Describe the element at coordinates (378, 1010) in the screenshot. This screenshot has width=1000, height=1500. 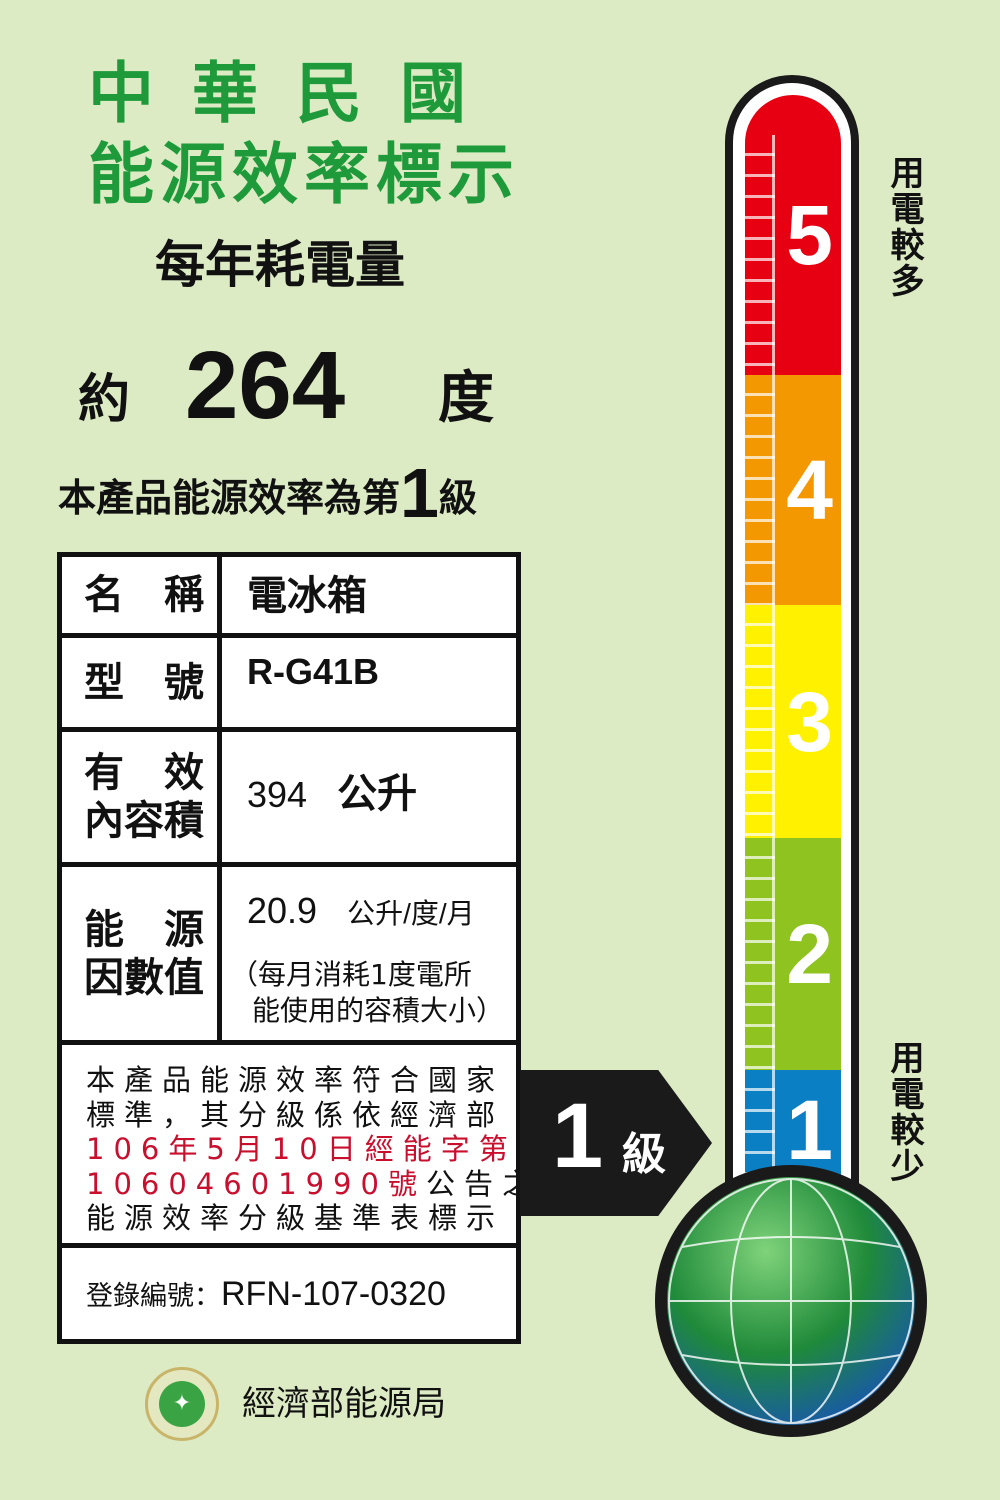
I see `factor-note-line2: 能使用的容積大小）` at that location.